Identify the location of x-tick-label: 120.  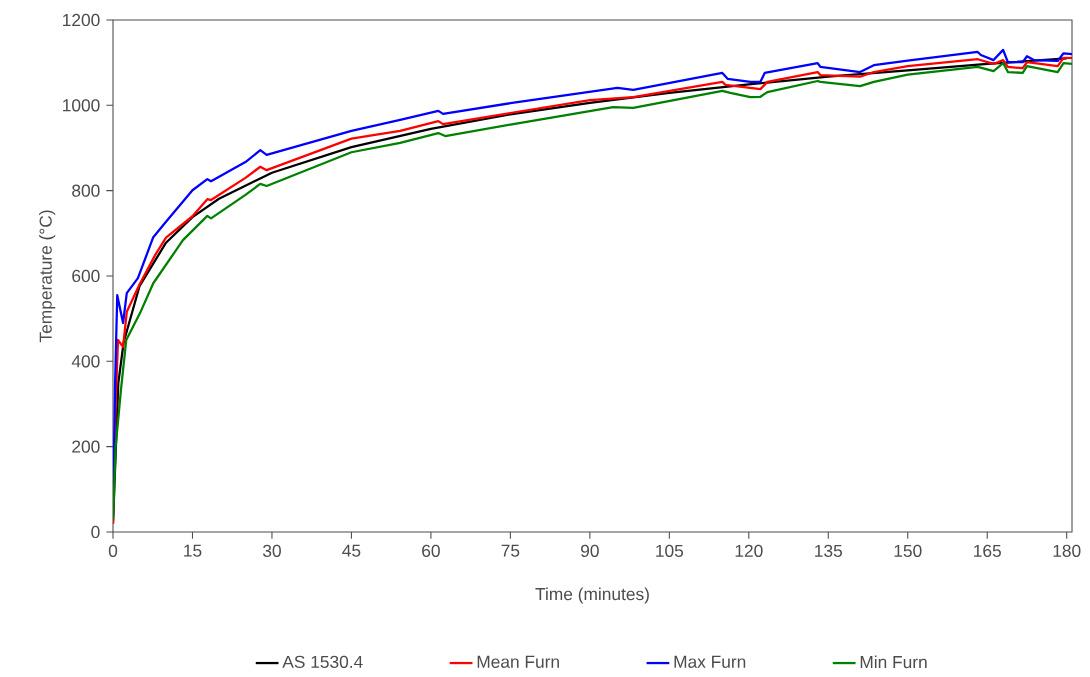
(749, 550).